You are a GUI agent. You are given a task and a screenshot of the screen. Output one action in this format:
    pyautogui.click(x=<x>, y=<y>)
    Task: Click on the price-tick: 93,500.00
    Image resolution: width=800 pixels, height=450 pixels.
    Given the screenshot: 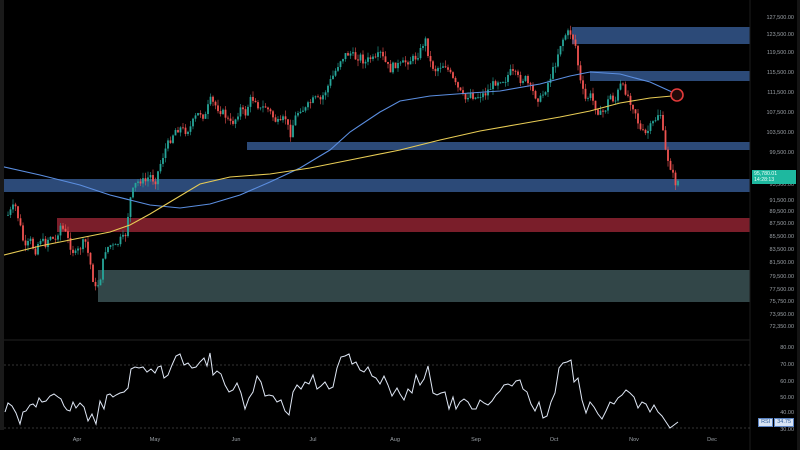 What is the action you would take?
    pyautogui.click(x=781, y=185)
    